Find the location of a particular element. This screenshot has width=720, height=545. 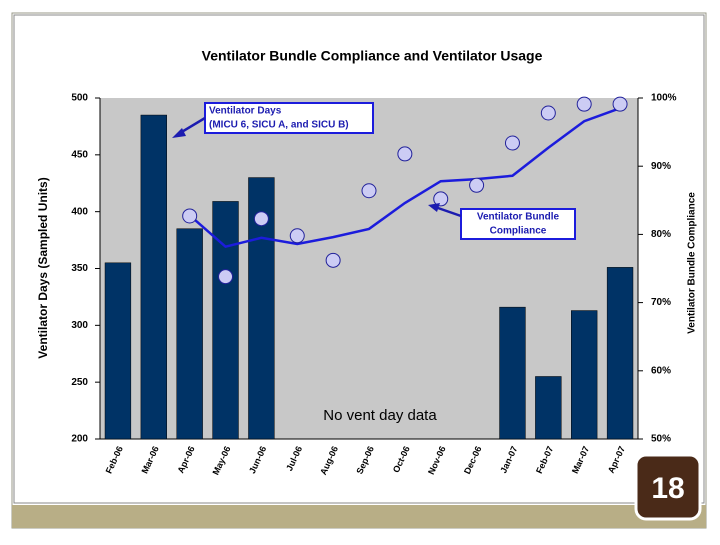

slide-number: 18 is located at coordinates (667, 488).